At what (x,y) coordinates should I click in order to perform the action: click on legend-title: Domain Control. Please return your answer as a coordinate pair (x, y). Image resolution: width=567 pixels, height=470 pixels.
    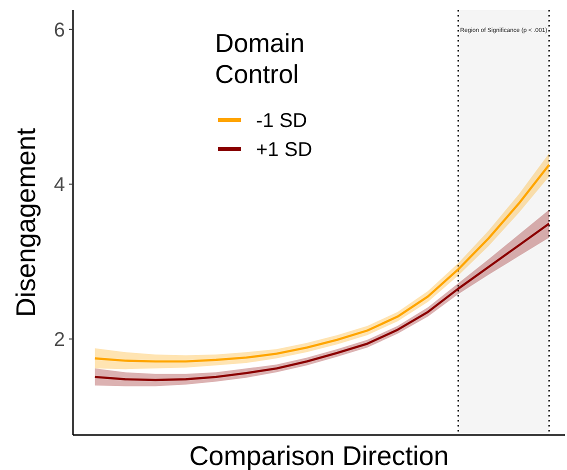
    Looking at the image, I should click on (260, 58).